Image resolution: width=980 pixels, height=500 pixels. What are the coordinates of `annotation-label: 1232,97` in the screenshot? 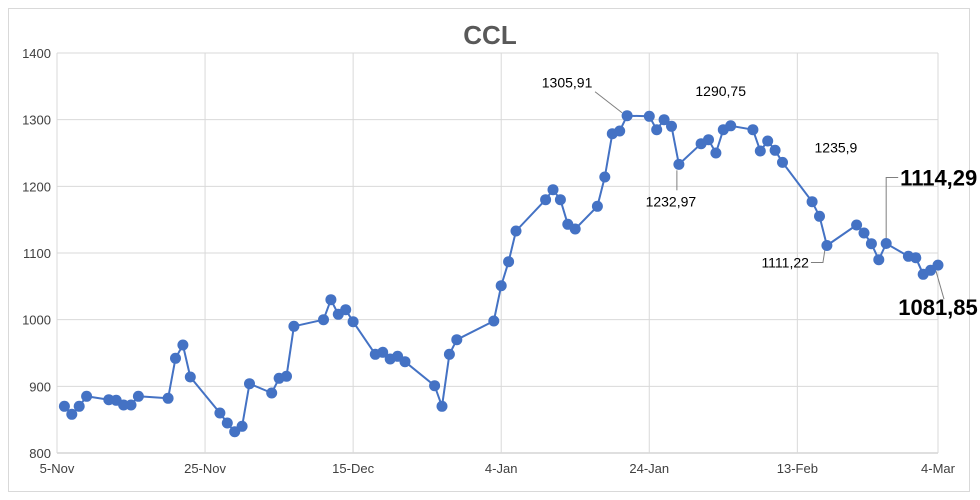 It's located at (671, 201).